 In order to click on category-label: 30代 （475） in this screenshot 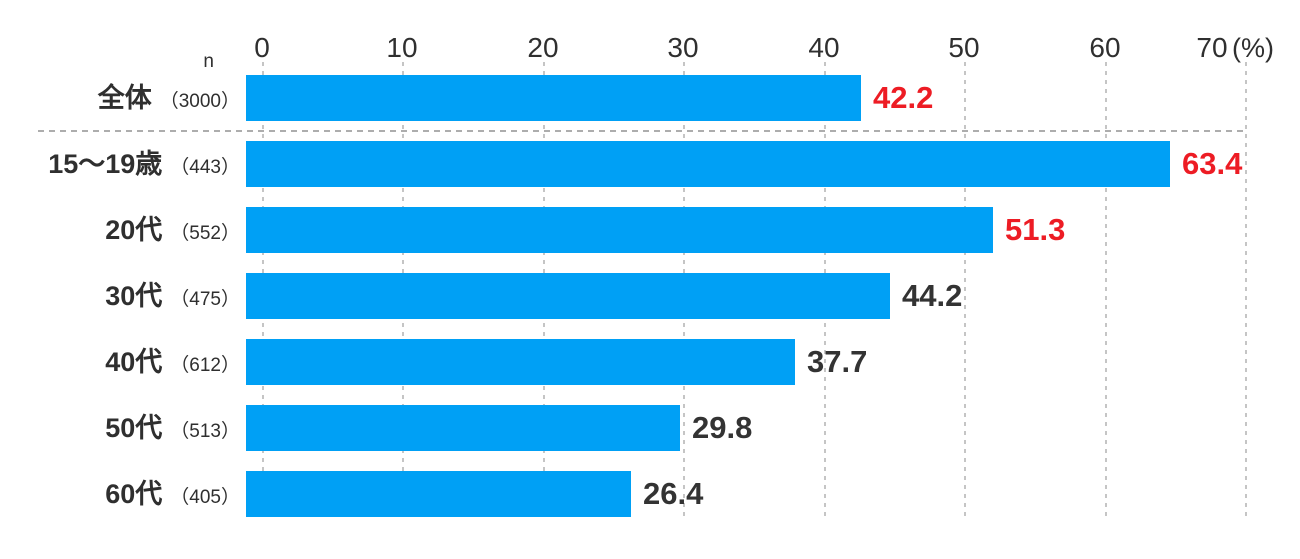, I will do `click(120, 296)`.